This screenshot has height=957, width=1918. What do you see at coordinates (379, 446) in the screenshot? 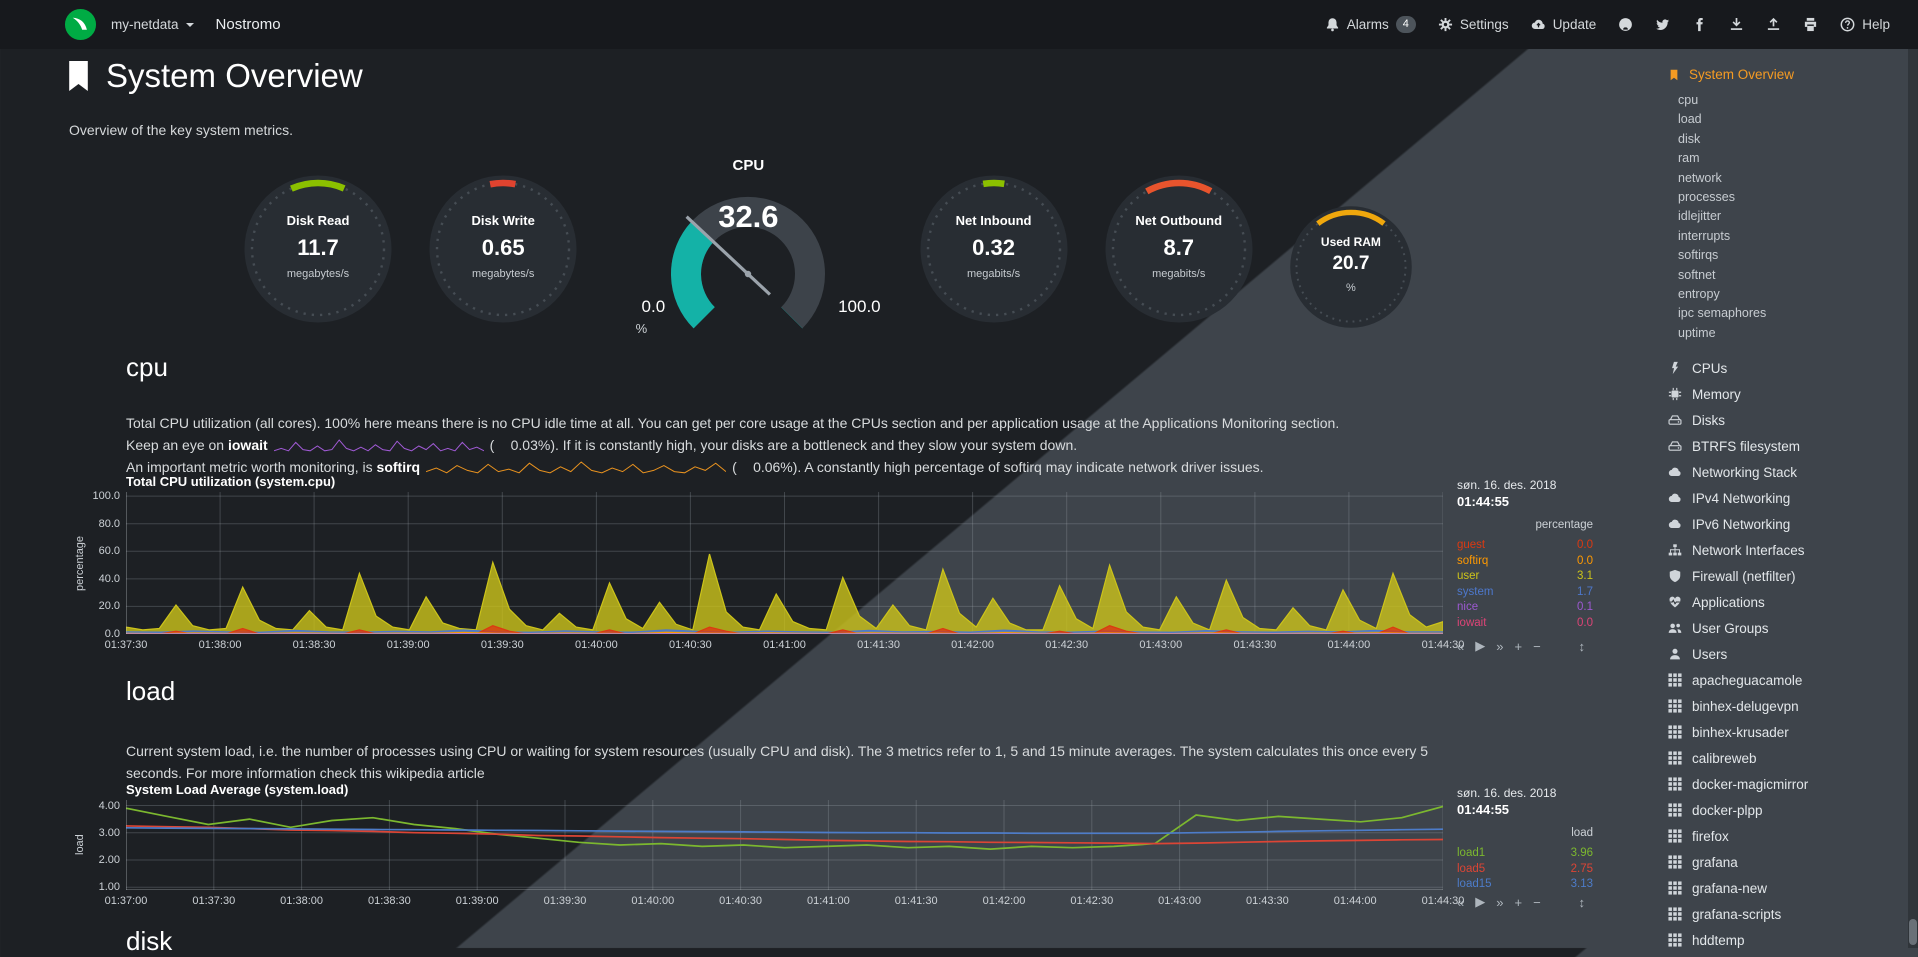
I see `iowait-sparkline` at bounding box center [379, 446].